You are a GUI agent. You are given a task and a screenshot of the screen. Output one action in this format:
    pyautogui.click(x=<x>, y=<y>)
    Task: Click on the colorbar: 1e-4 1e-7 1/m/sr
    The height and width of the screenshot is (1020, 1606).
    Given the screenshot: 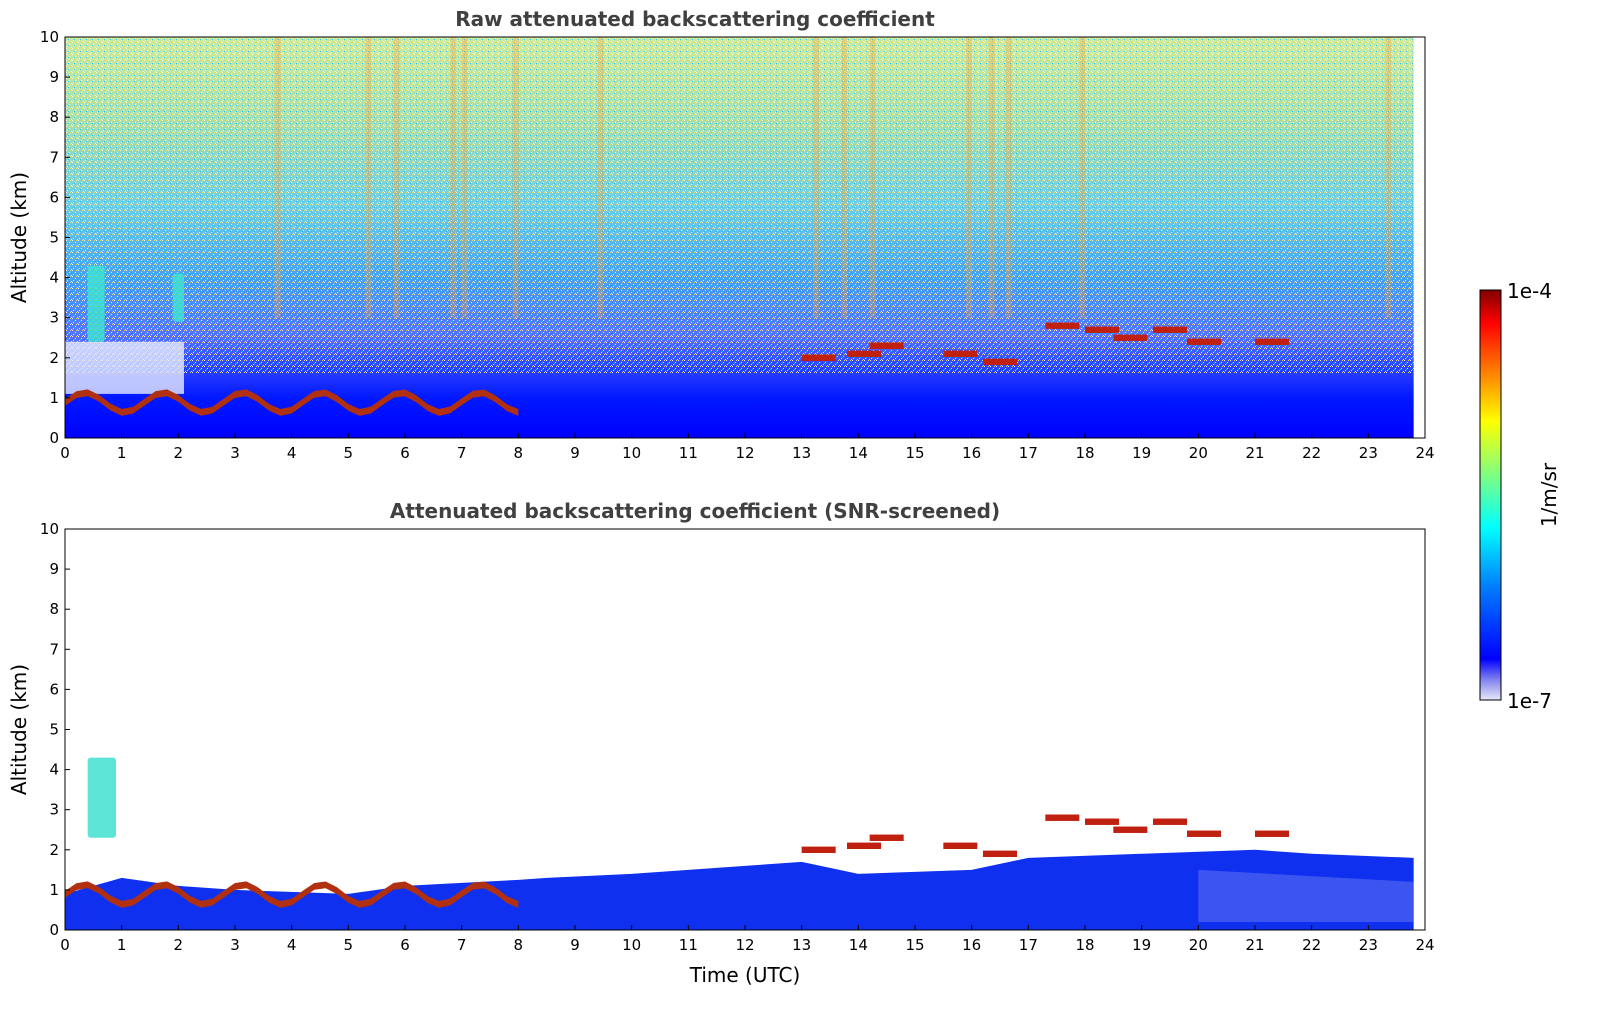 What is the action you would take?
    pyautogui.click(x=1520, y=496)
    